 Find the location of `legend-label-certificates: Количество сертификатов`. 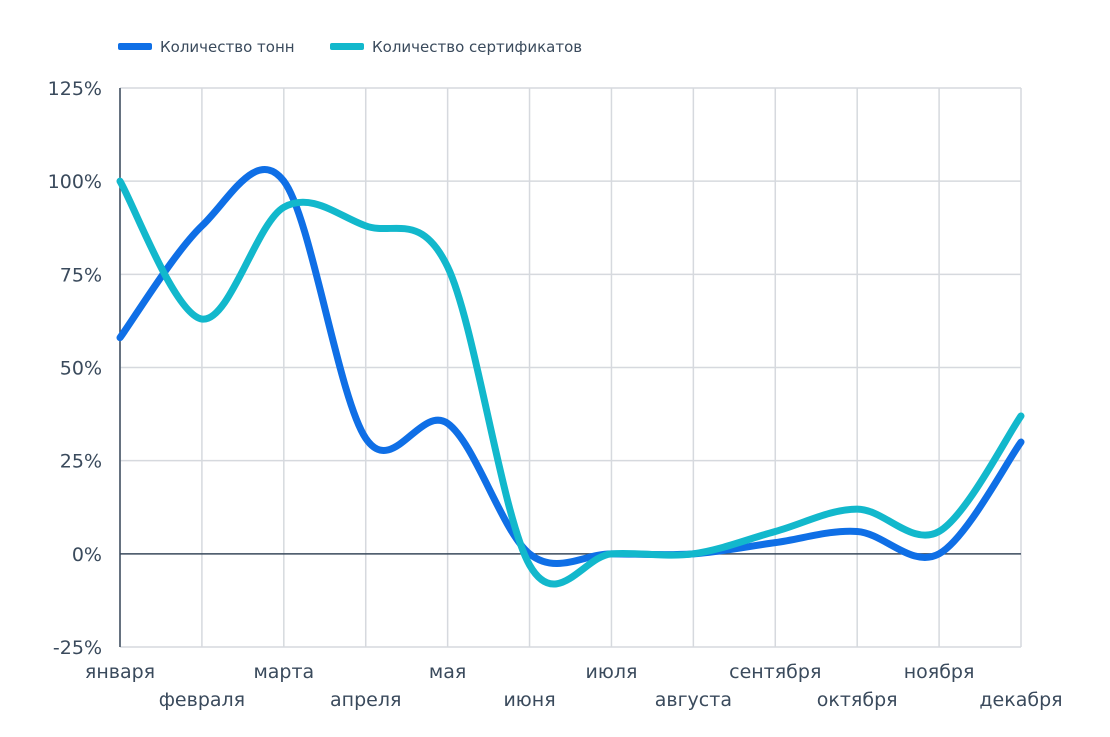

legend-label-certificates: Количество сертификатов is located at coordinates (477, 47).